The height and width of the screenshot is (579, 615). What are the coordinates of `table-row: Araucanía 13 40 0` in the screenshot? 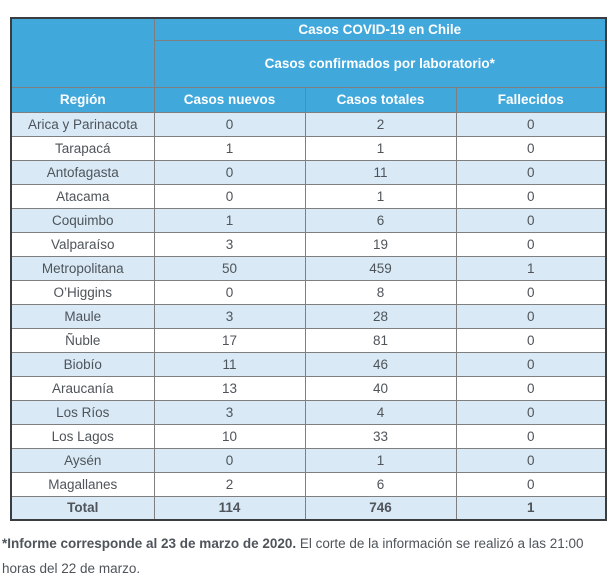 It's located at (308, 388).